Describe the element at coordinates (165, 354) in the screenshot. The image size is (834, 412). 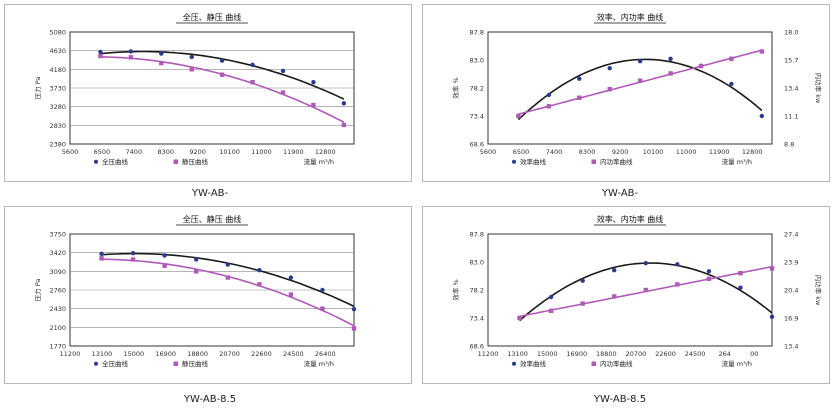
I see `x-tick-label: 16900` at that location.